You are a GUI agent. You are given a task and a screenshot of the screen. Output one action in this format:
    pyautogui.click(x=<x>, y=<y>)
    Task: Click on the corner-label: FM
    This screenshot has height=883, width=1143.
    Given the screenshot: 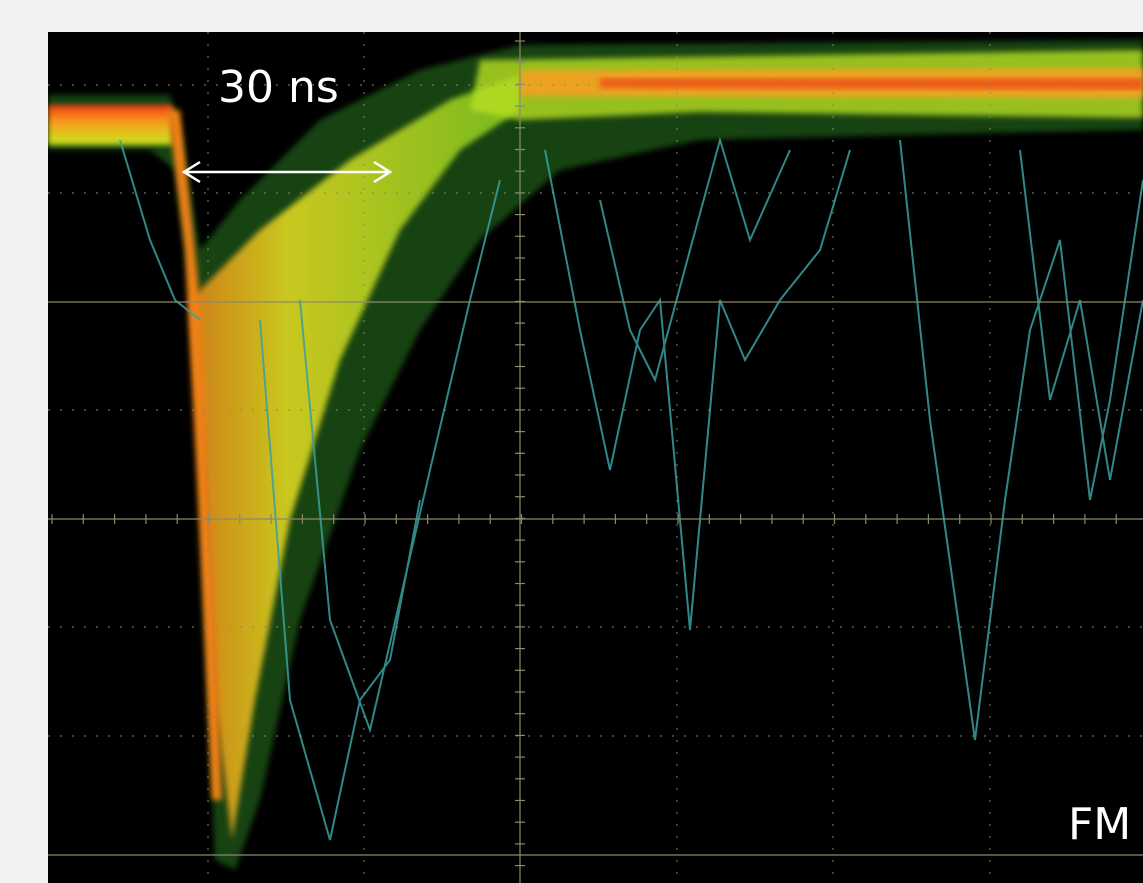 What is the action you would take?
    pyautogui.click(x=1099, y=824)
    